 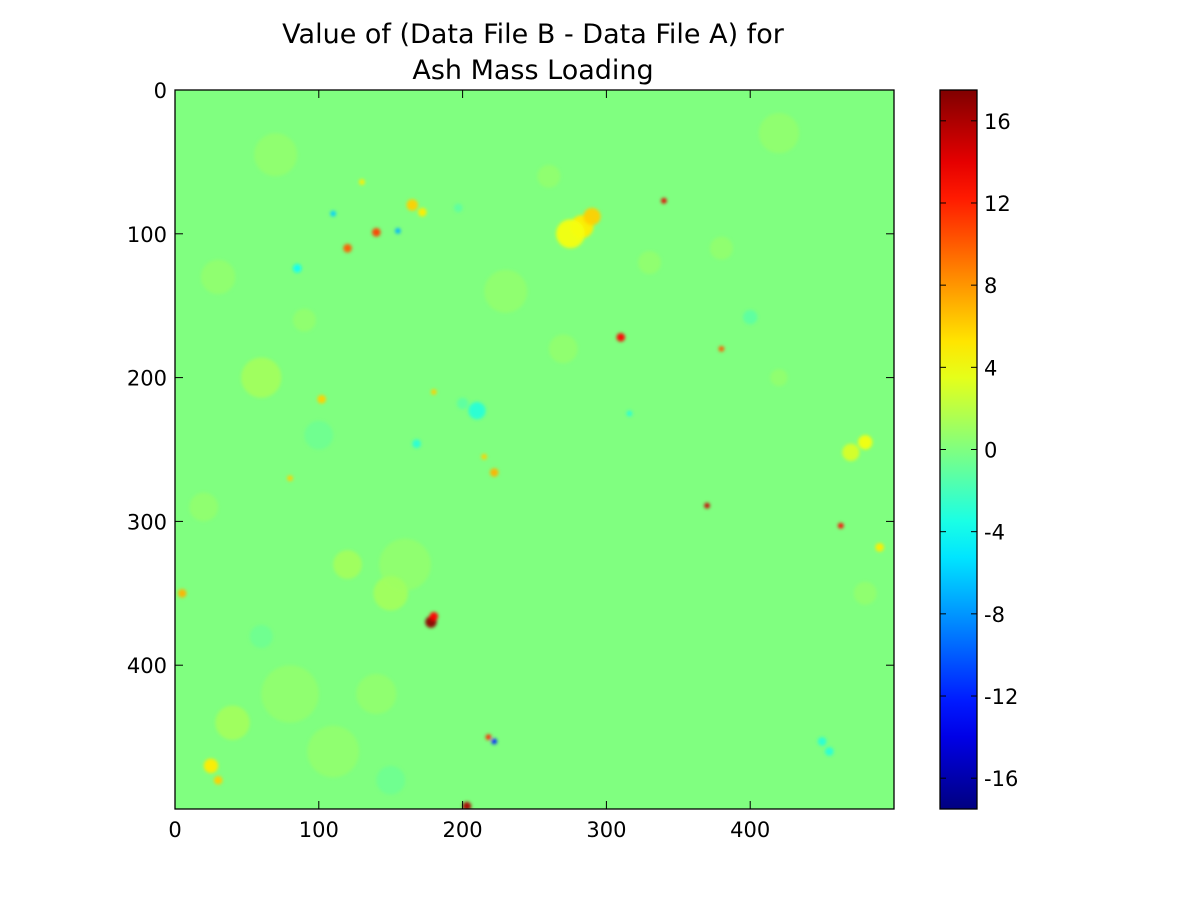 What do you see at coordinates (606, 830) in the screenshot?
I see `x-tick-label: 300` at bounding box center [606, 830].